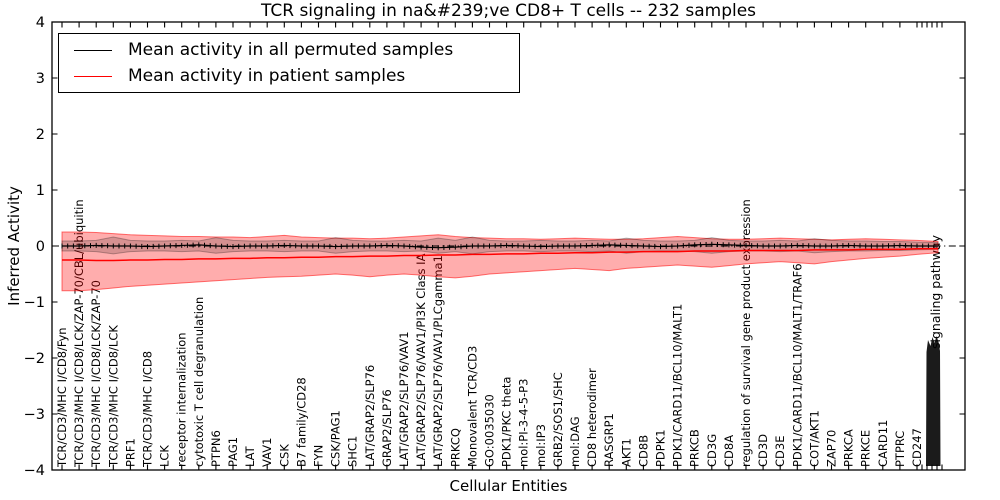 Image resolution: width=1000 pixels, height=500 pixels. I want to click on x-tick-label: CSK, so click(284, 455).